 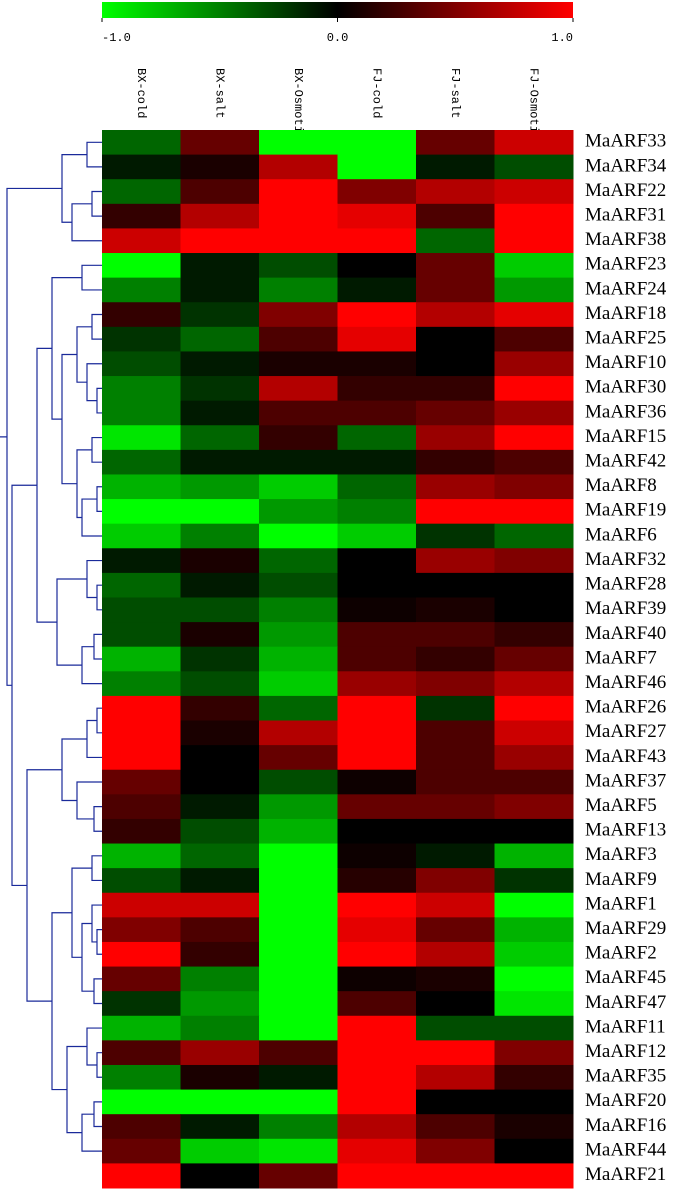 What do you see at coordinates (51, 646) in the screenshot?
I see `dendrogram-branches` at bounding box center [51, 646].